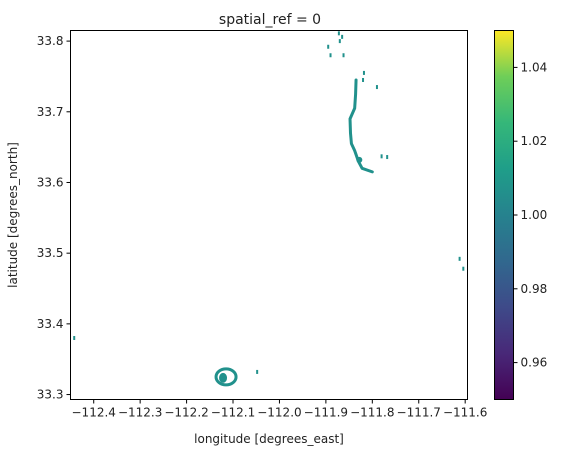  What do you see at coordinates (13, 215) in the screenshot?
I see `y-axis-label: latitude [degrees_north]` at bounding box center [13, 215].